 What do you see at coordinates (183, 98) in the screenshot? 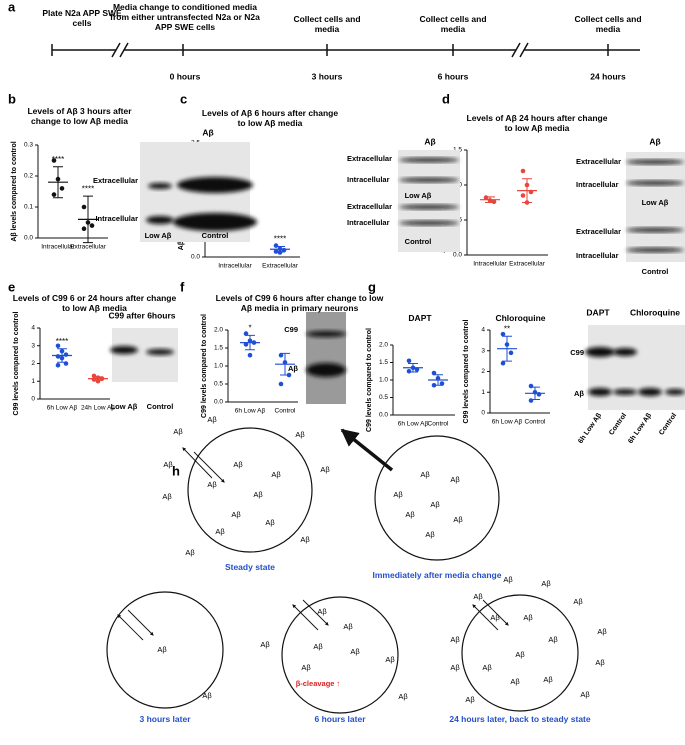
I see `panel-letter: c` at bounding box center [183, 98].